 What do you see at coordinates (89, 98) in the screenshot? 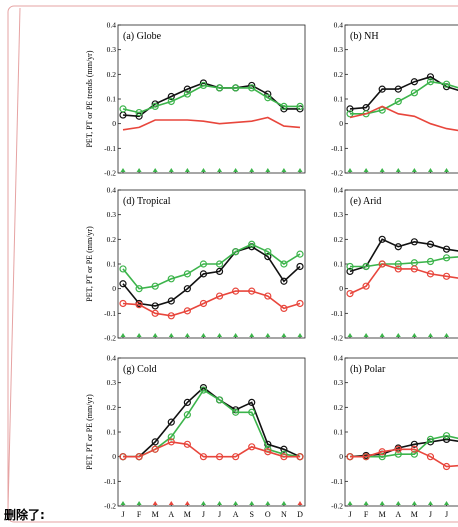
I see `y-axis-label: PET, PT or PE trends (mm/yr)` at bounding box center [89, 98].